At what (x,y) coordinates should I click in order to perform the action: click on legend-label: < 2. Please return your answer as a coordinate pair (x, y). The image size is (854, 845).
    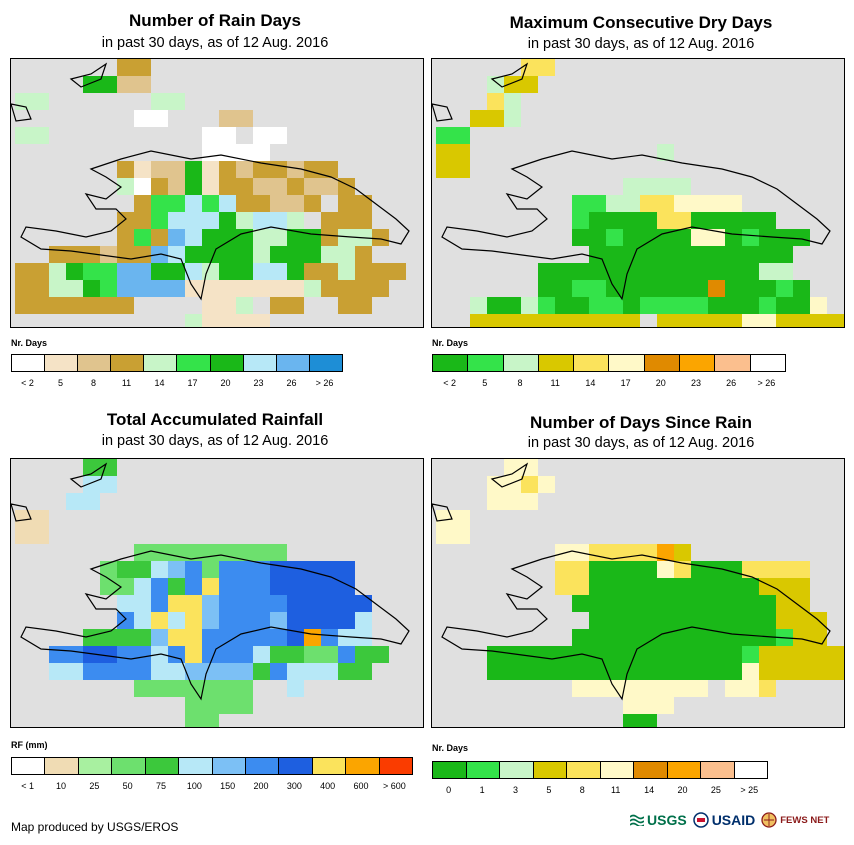
    Looking at the image, I should click on (27, 383).